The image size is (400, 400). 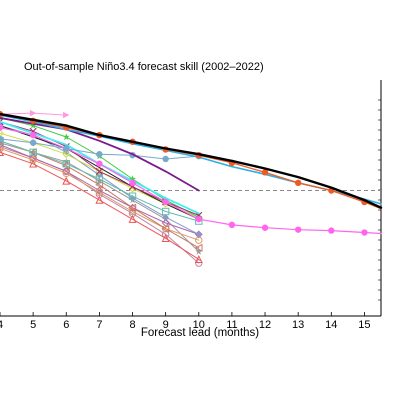 I want to click on x-tick-label: 5, so click(x=33, y=325).